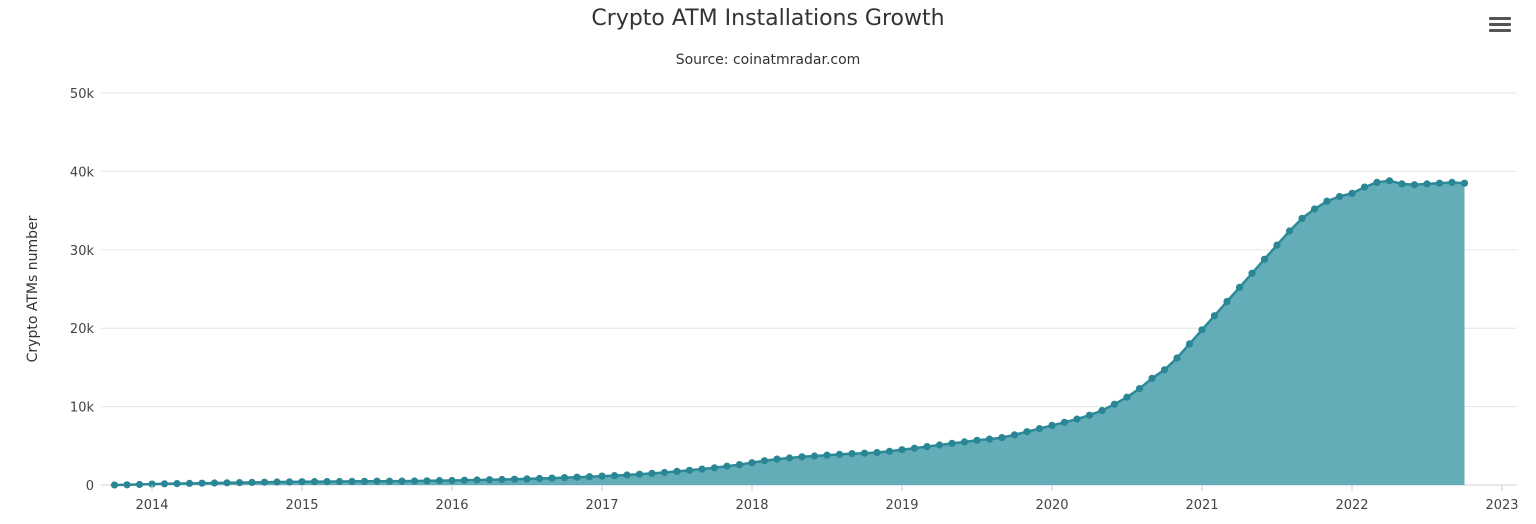 This screenshot has height=524, width=1536. What do you see at coordinates (1051, 505) in the screenshot?
I see `x-tick-label: 2020` at bounding box center [1051, 505].